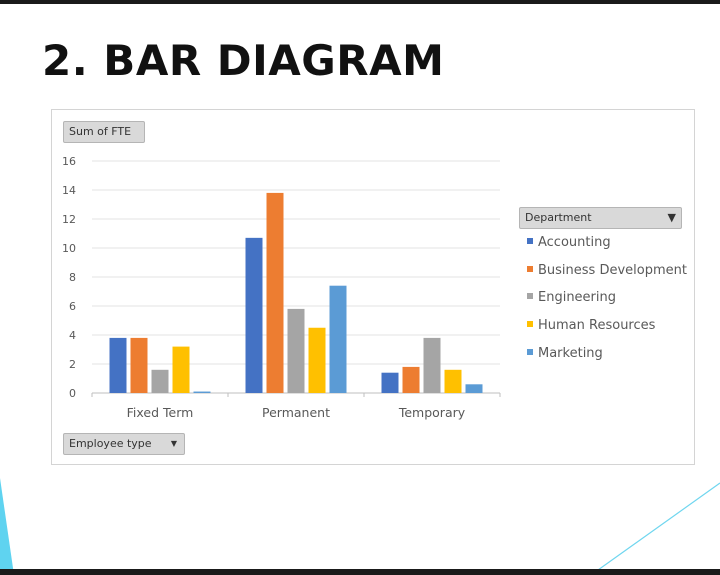 The width and height of the screenshot is (720, 575). I want to click on y-tick-label: 4, so click(72, 335).